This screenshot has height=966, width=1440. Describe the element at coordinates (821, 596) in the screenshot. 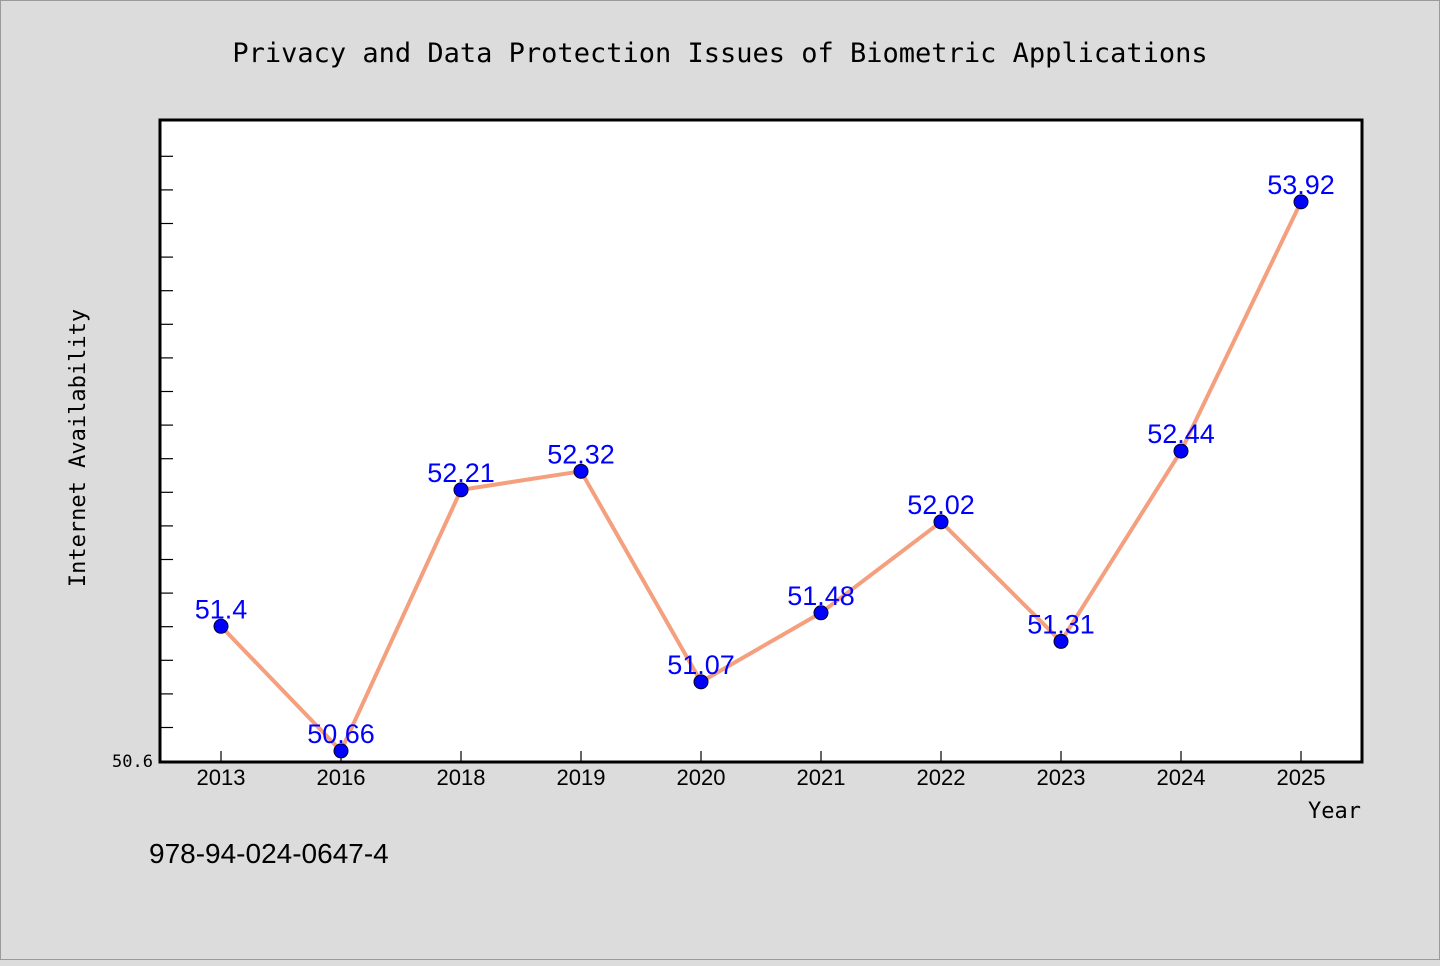

I see `data-label: 51.48` at that location.